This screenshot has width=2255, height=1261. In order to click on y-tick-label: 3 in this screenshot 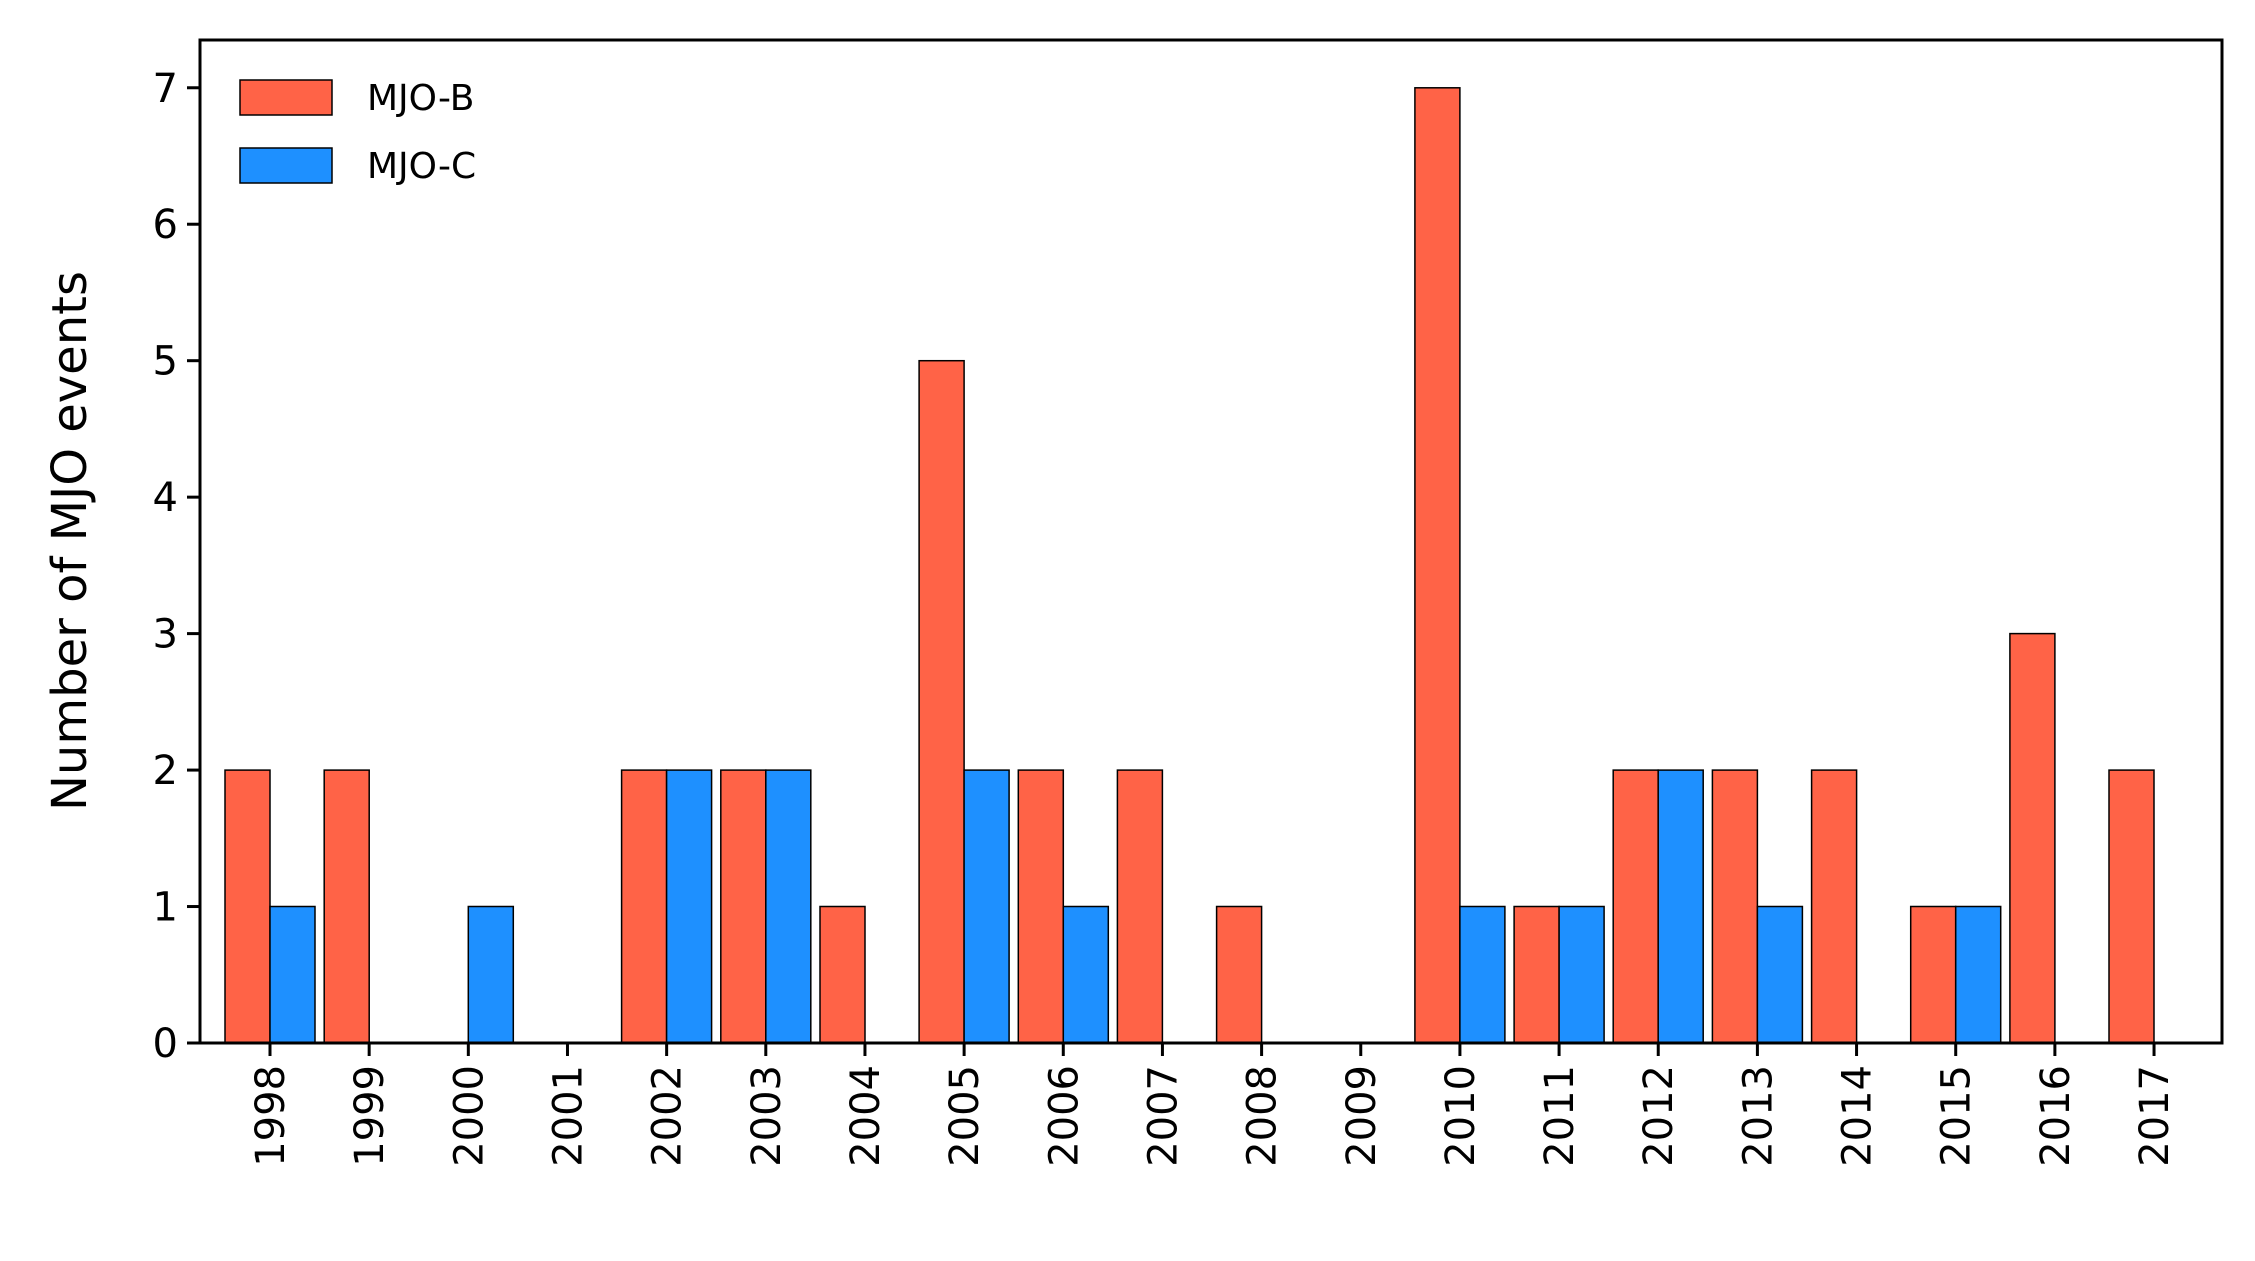, I will do `click(165, 635)`.